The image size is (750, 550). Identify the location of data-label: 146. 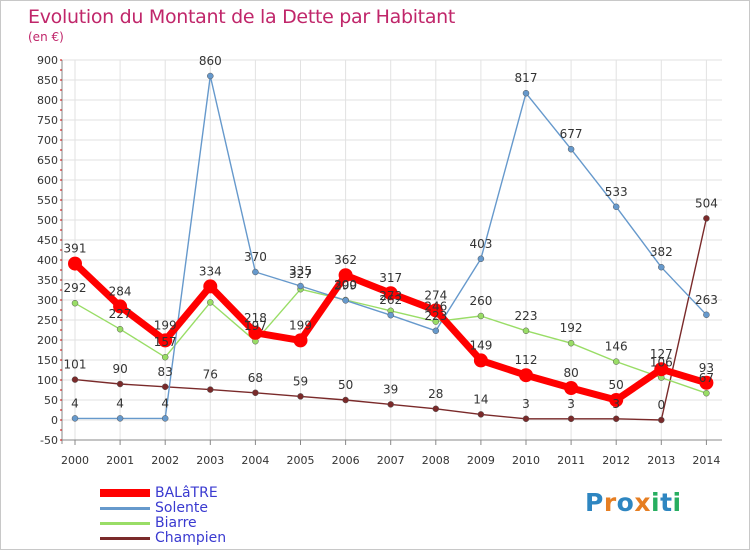
(616, 347).